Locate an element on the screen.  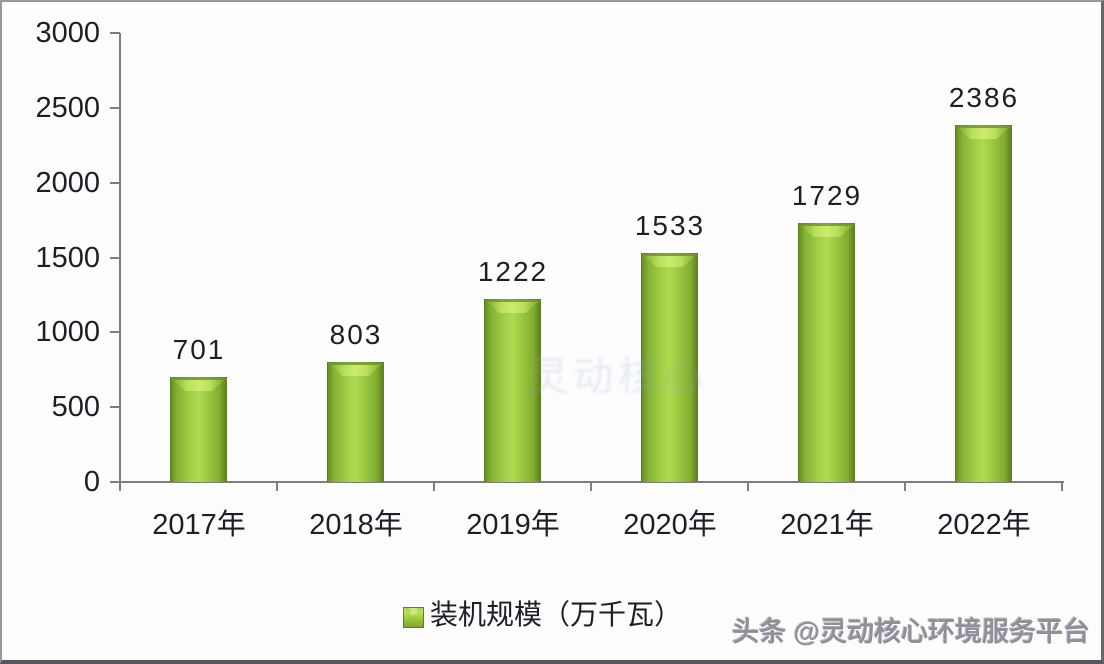
x-axis-category-label: 2020年 is located at coordinates (670, 525).